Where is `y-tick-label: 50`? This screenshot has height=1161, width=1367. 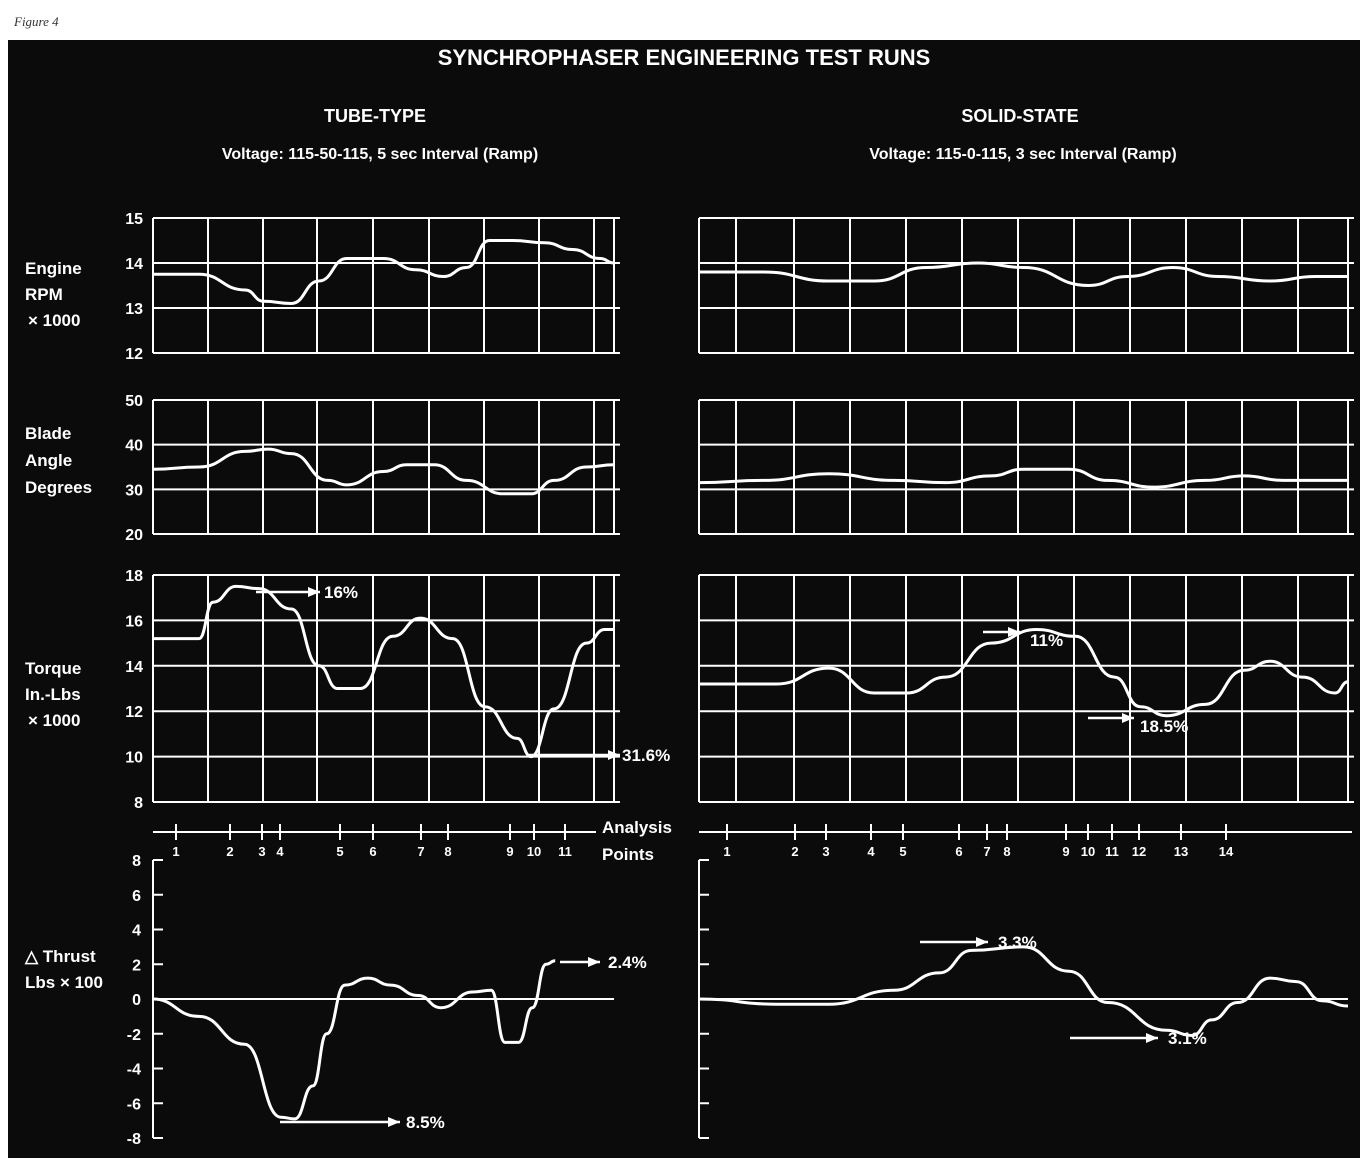 y-tick-label: 50 is located at coordinates (134, 401).